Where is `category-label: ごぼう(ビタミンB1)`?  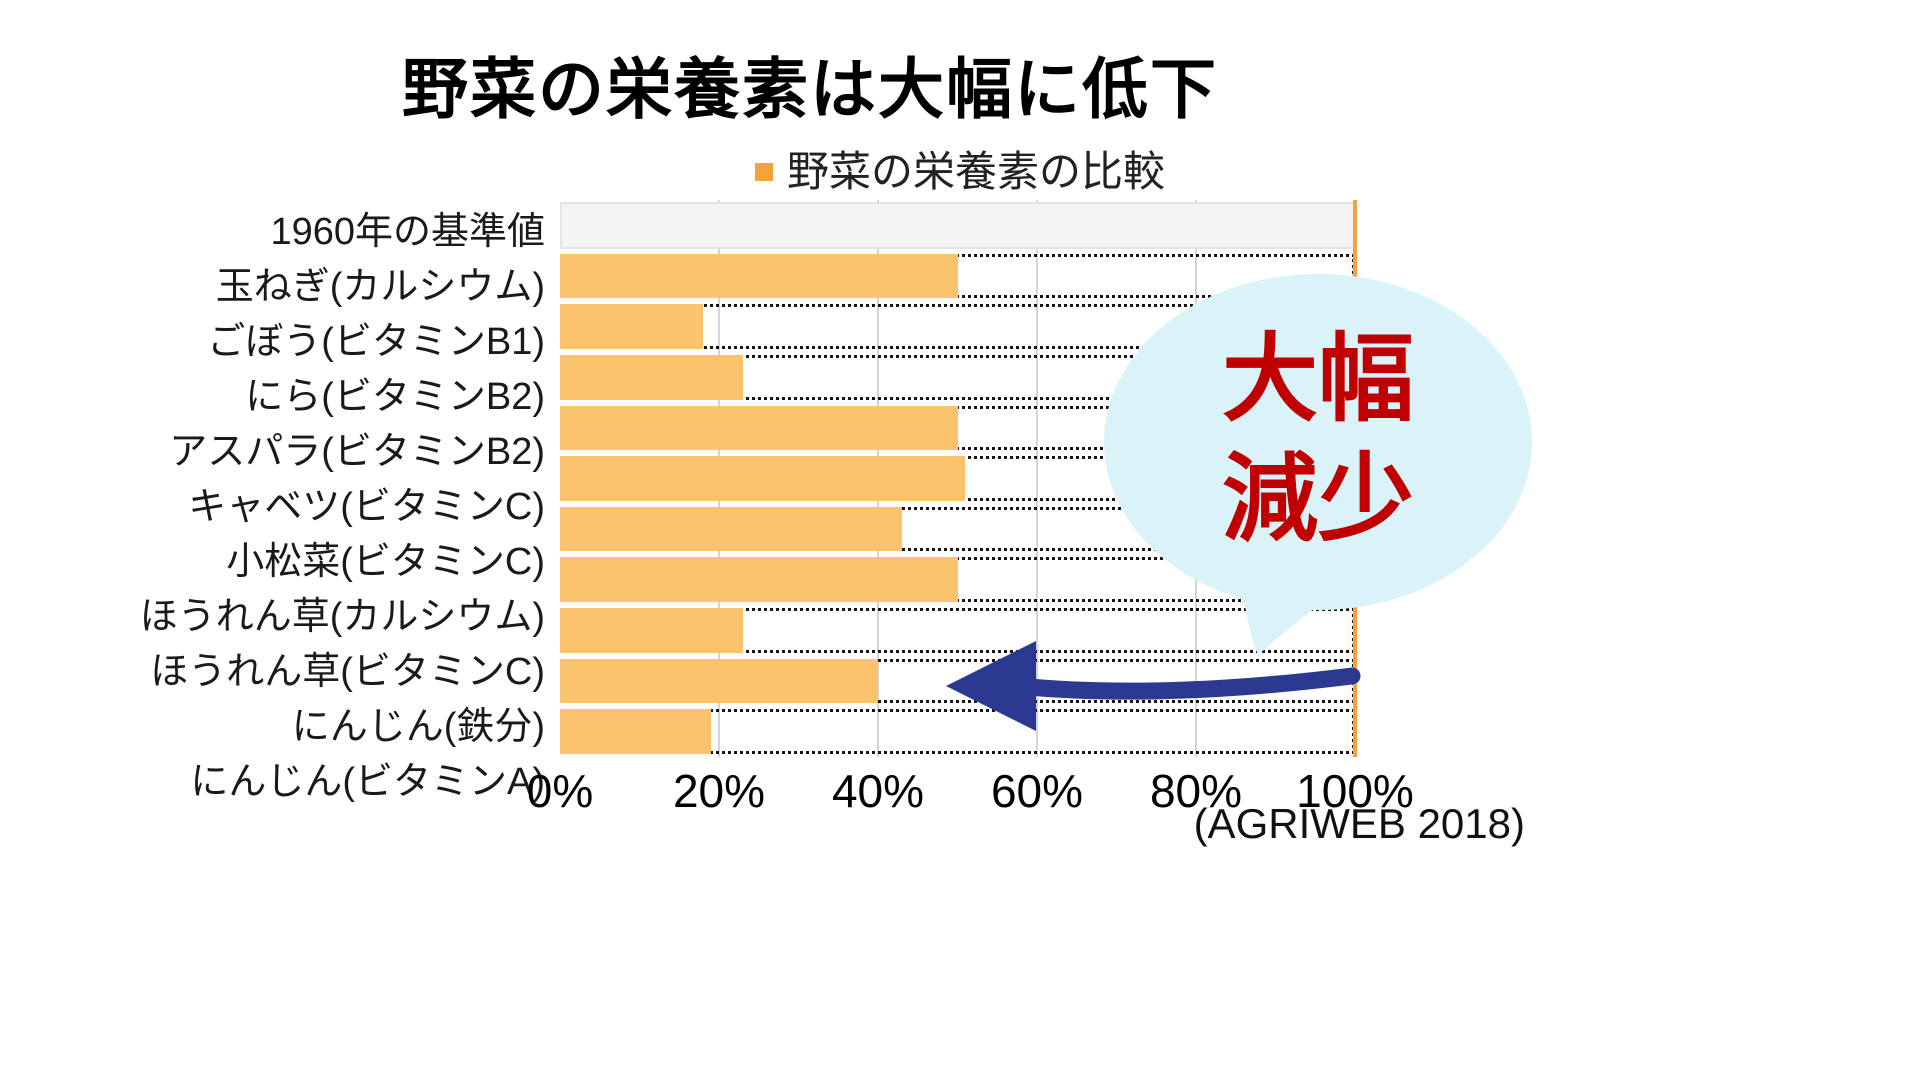
category-label: ごぼう(ビタミンB1) is located at coordinates (376, 342).